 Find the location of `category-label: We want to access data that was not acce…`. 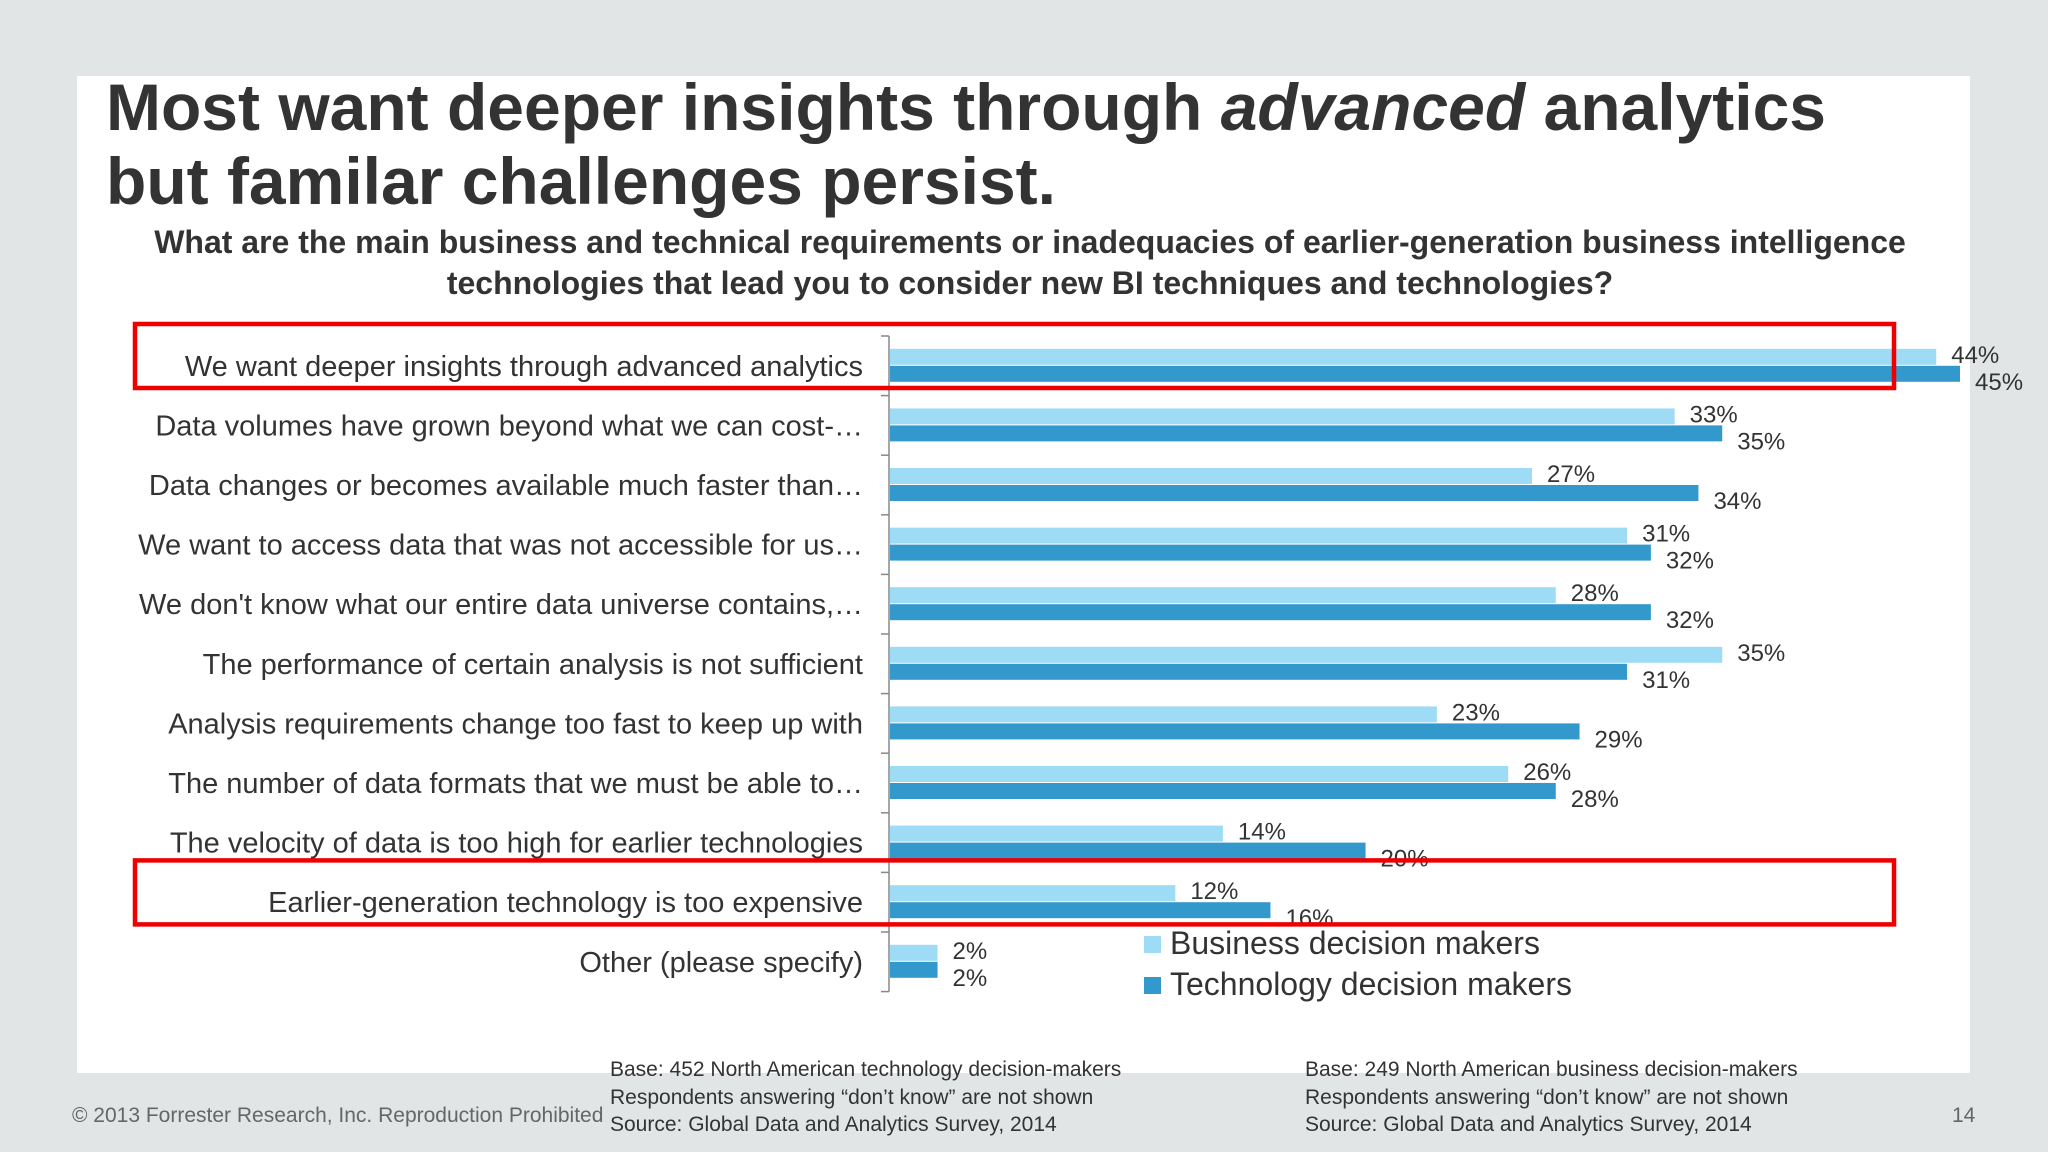

category-label: We want to access data that was not acce… is located at coordinates (500, 546).